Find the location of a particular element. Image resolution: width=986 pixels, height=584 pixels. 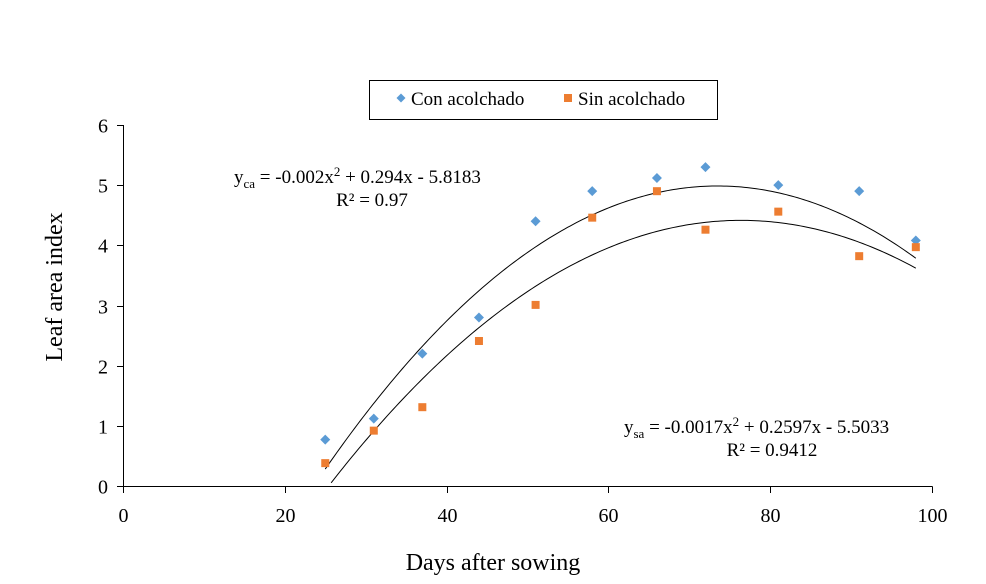

x-tick-label: 100 is located at coordinates (933, 516).